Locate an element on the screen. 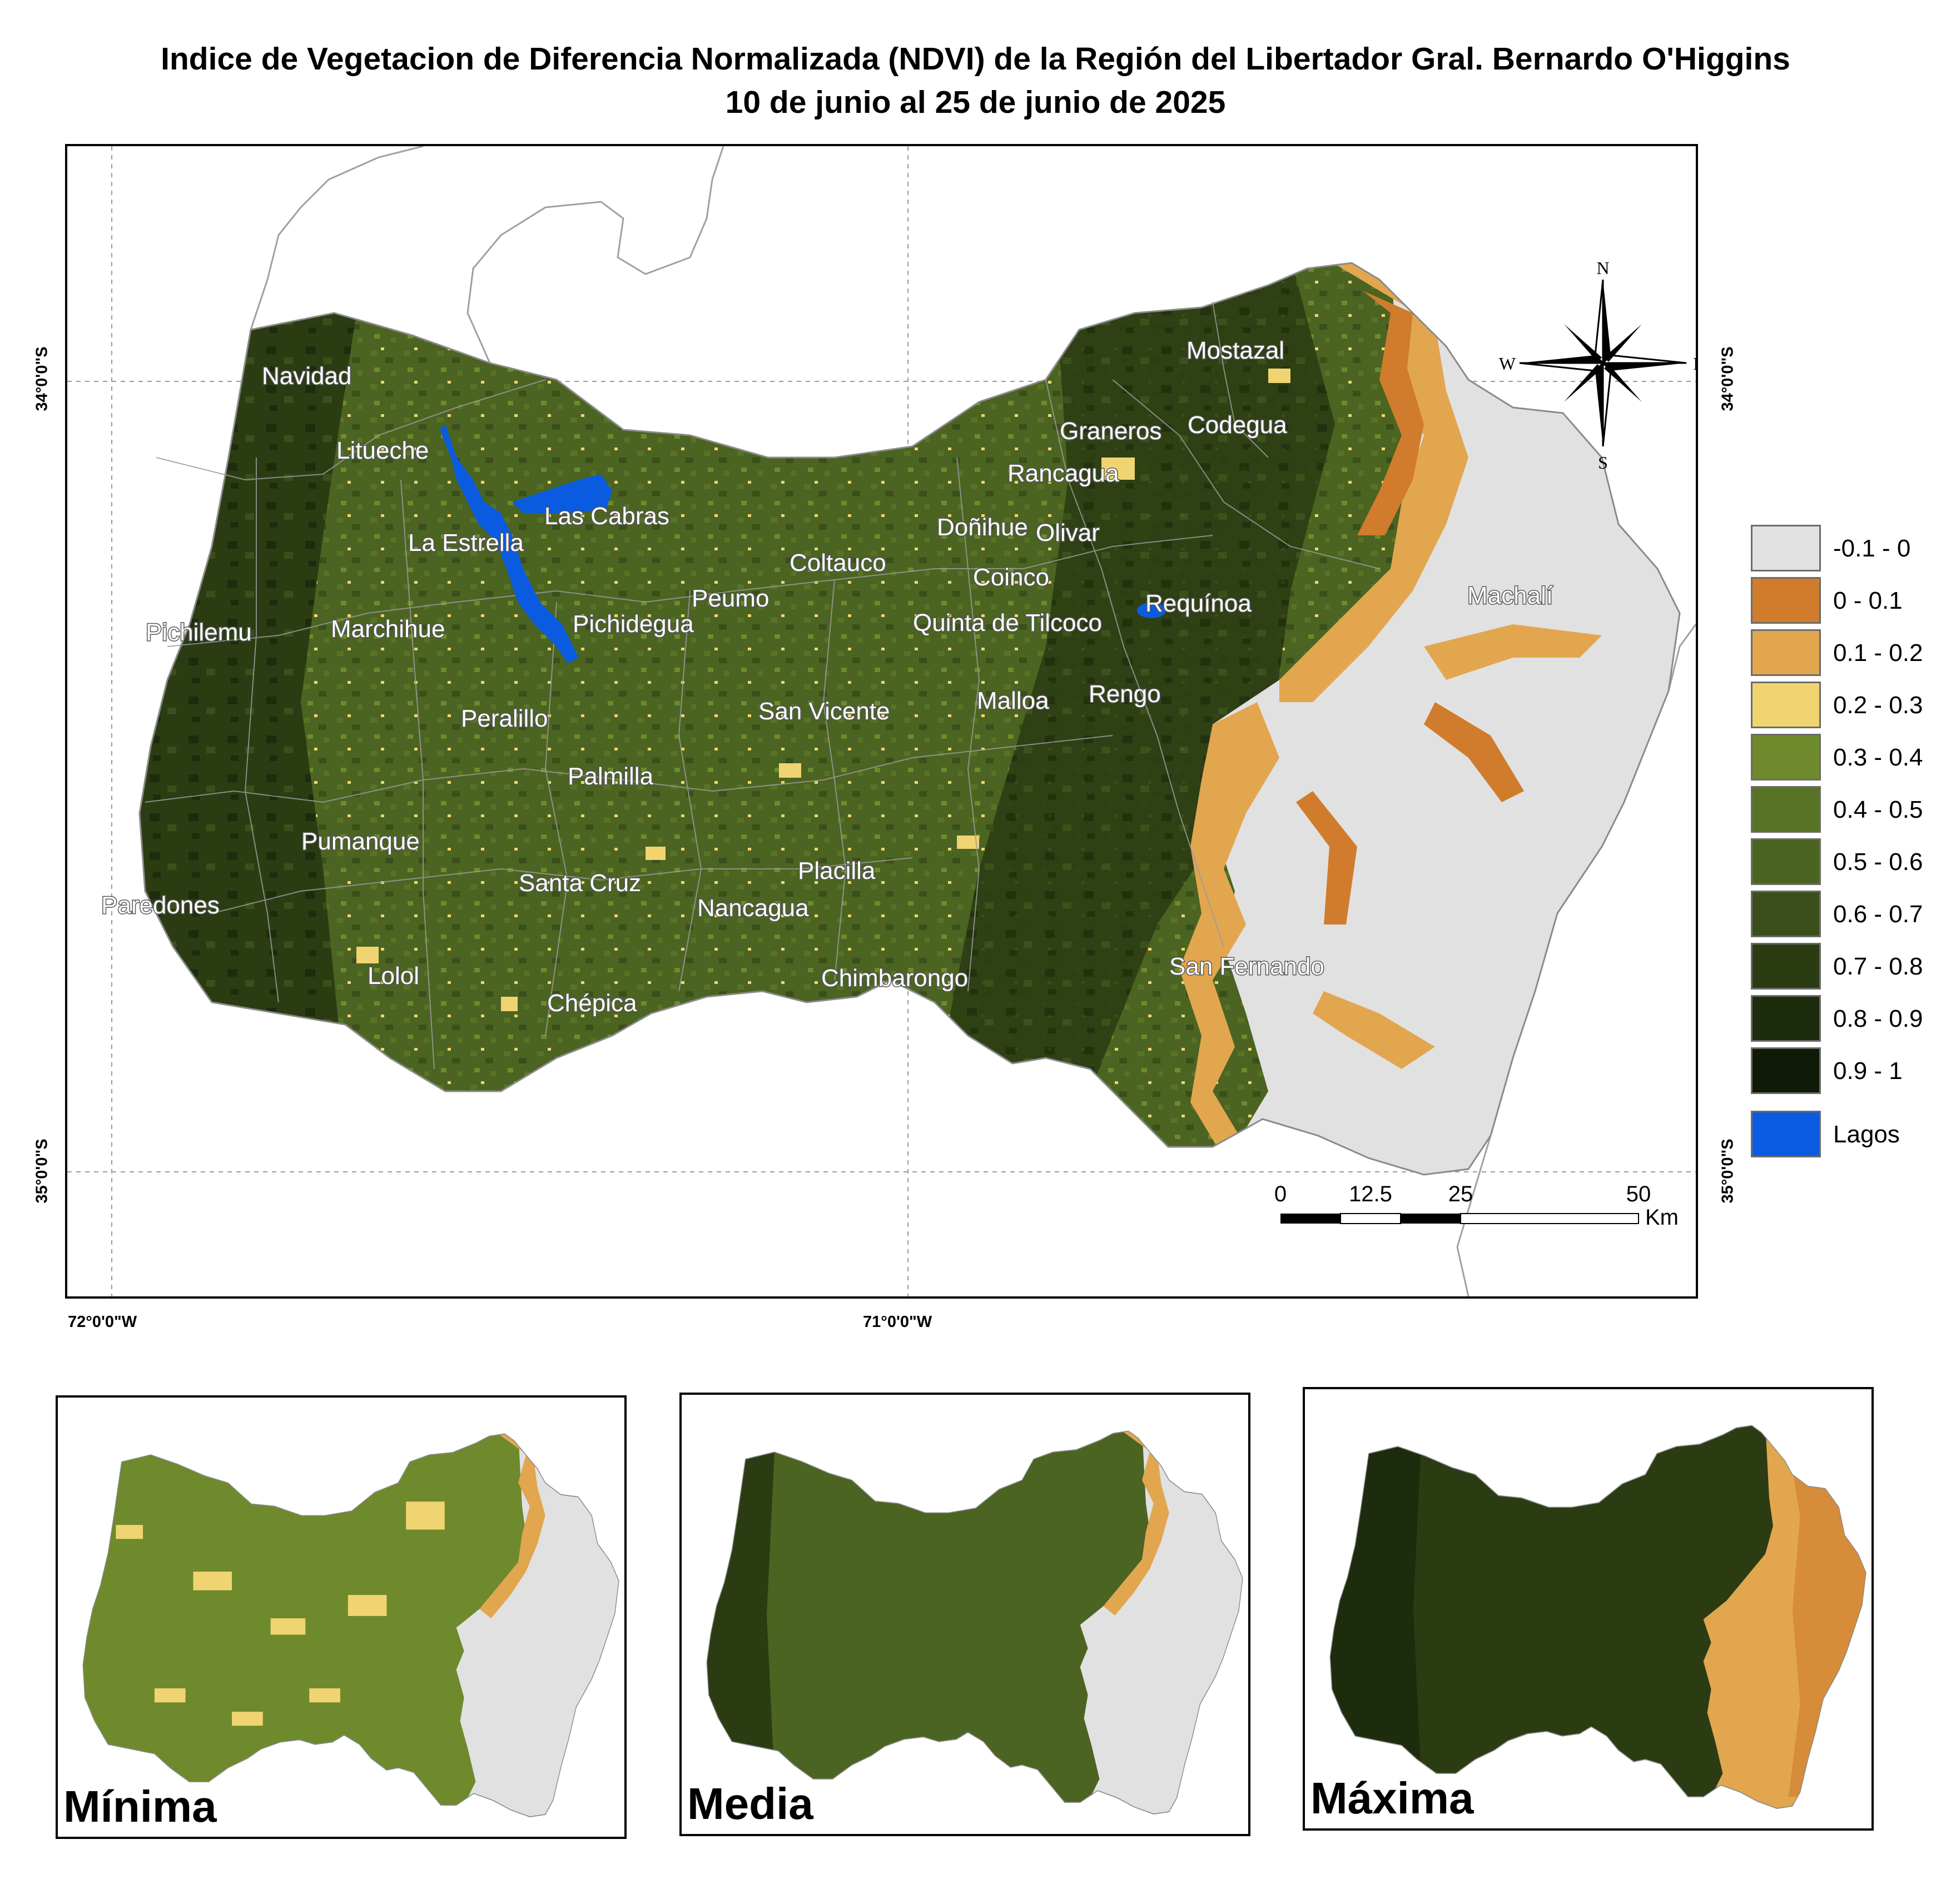  map-subtitle: 10 de junio al 25 de junio de 2025 is located at coordinates (975, 102).